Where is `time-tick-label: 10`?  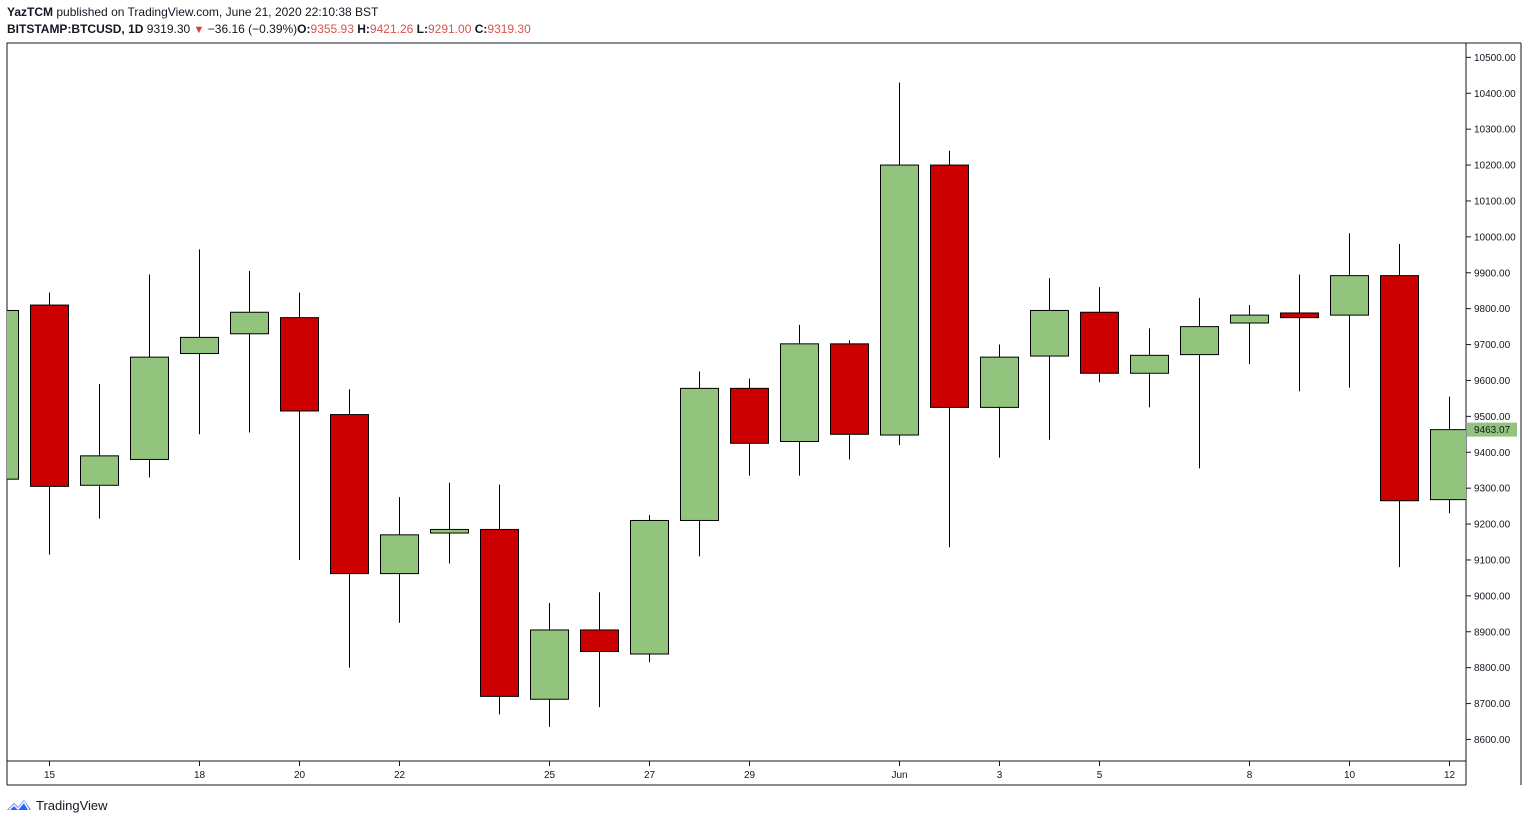
time-tick-label: 10 is located at coordinates (1350, 775).